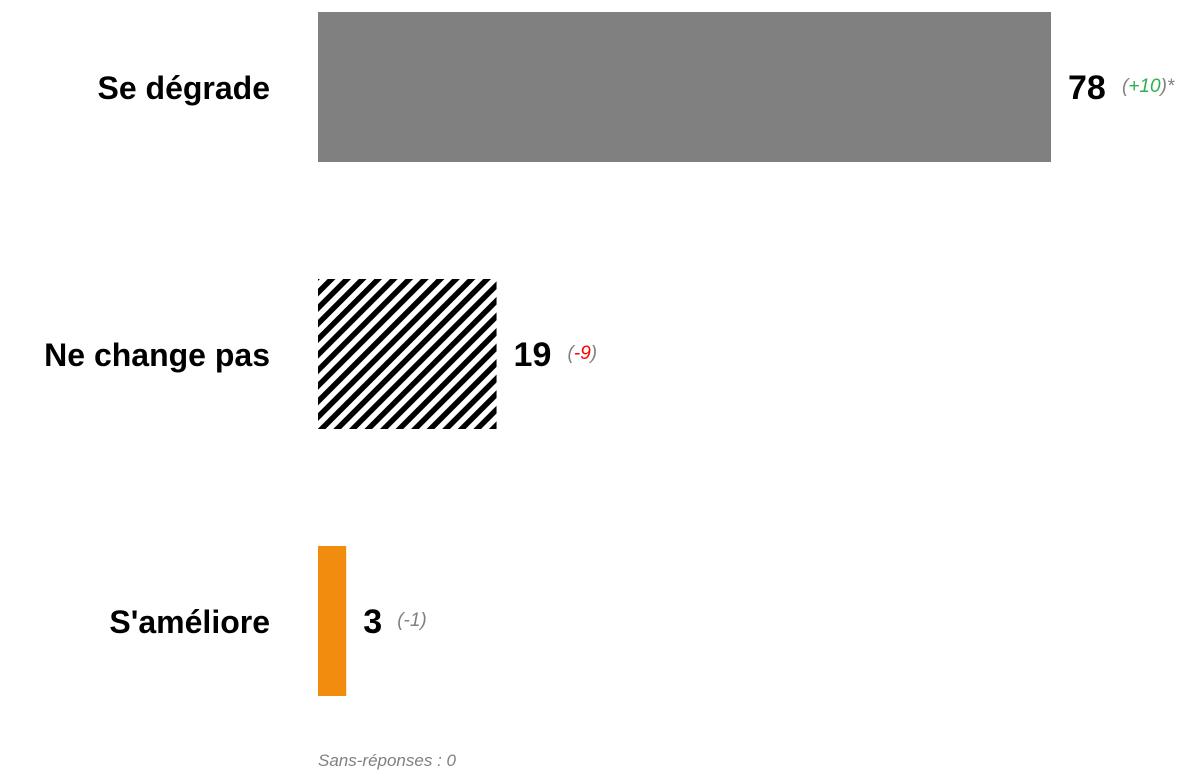 This screenshot has width=1203, height=772. I want to click on value-label: 78, so click(1087, 88).